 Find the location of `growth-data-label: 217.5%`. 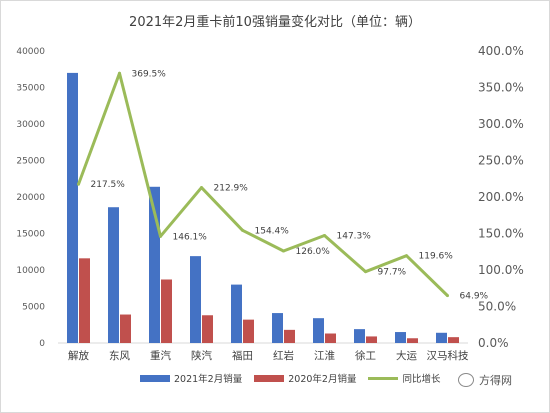

growth-data-label: 217.5% is located at coordinates (108, 185).